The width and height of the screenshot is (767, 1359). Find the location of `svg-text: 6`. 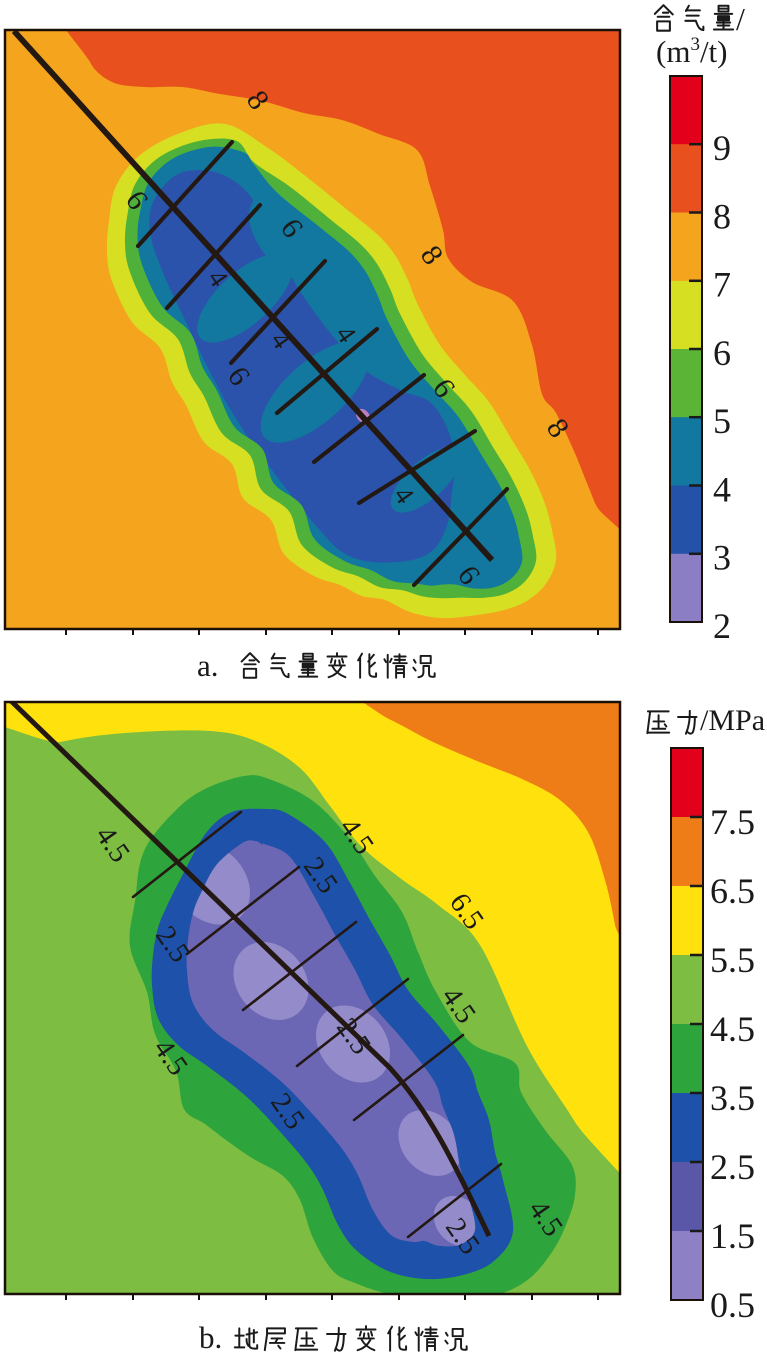

svg-text: 6 is located at coordinates (722, 353).